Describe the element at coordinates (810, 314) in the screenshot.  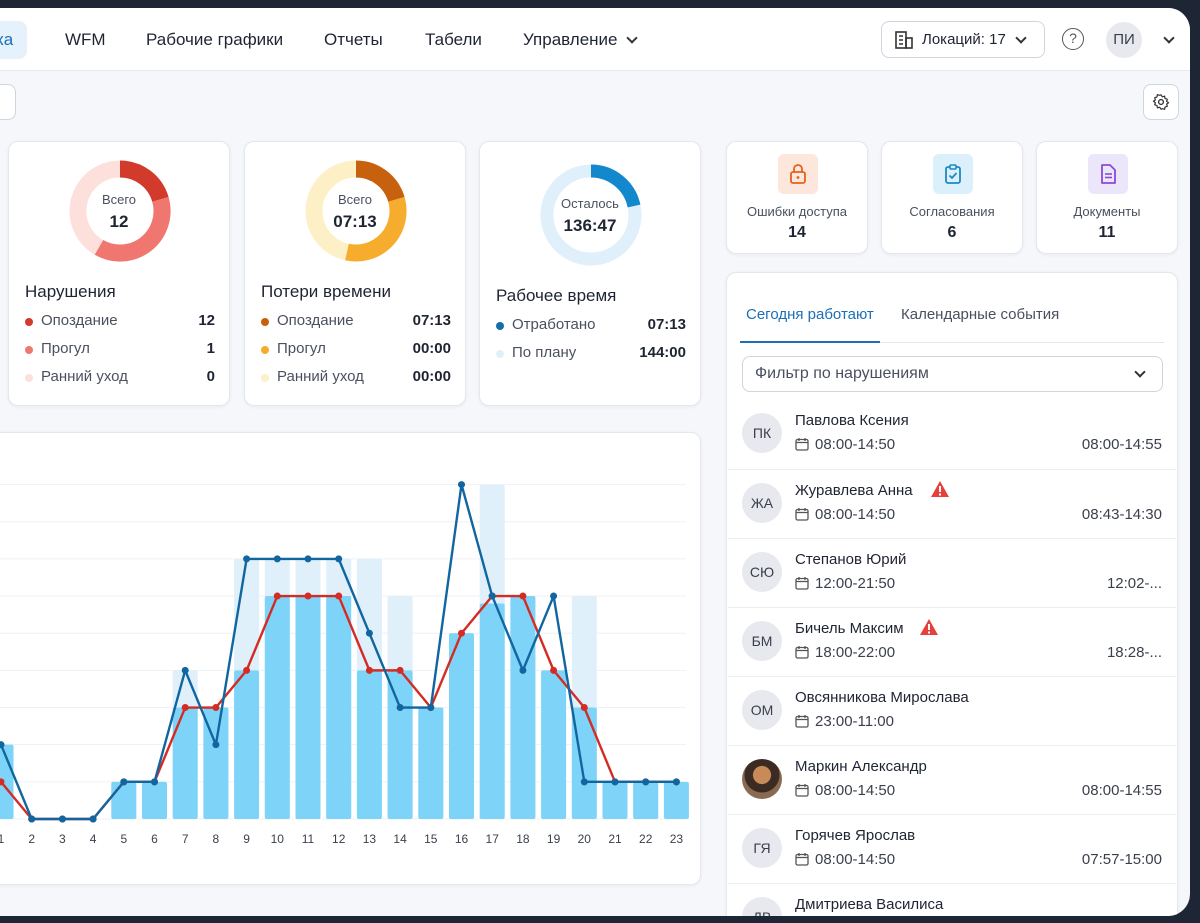
I see `tab-today-working: Сегодня работают` at that location.